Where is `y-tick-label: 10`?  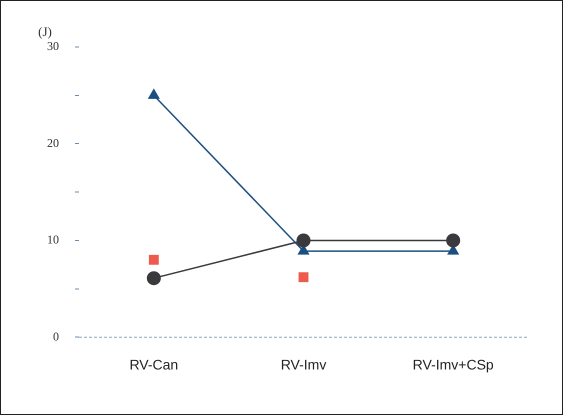
y-tick-label: 10 is located at coordinates (53, 239).